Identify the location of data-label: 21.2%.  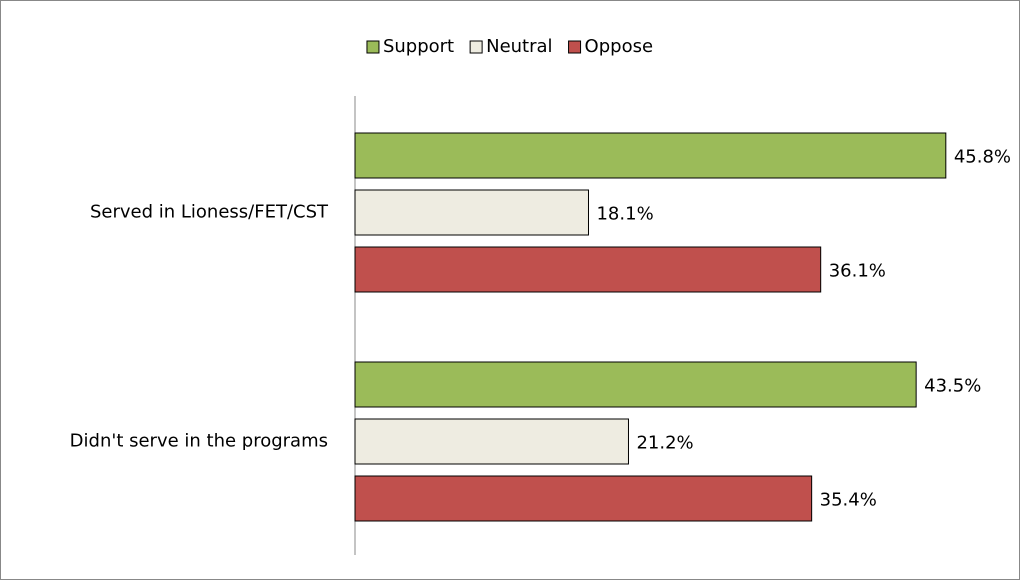
(664, 443).